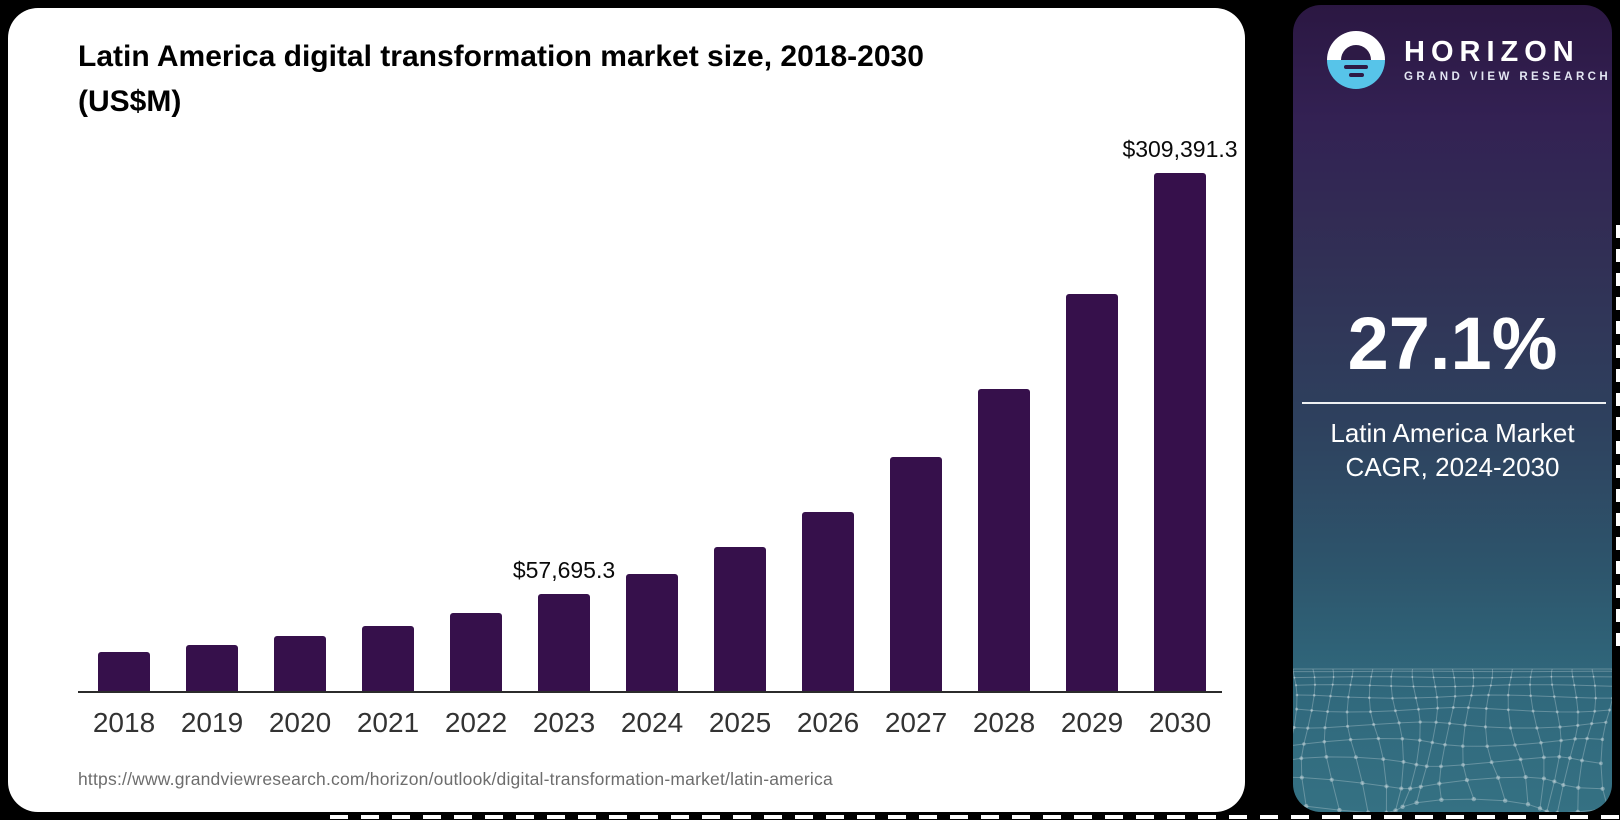 This screenshot has height=820, width=1620. What do you see at coordinates (1452, 467) in the screenshot?
I see `cagr-caption-line2: CAGR, 2024-2030` at bounding box center [1452, 467].